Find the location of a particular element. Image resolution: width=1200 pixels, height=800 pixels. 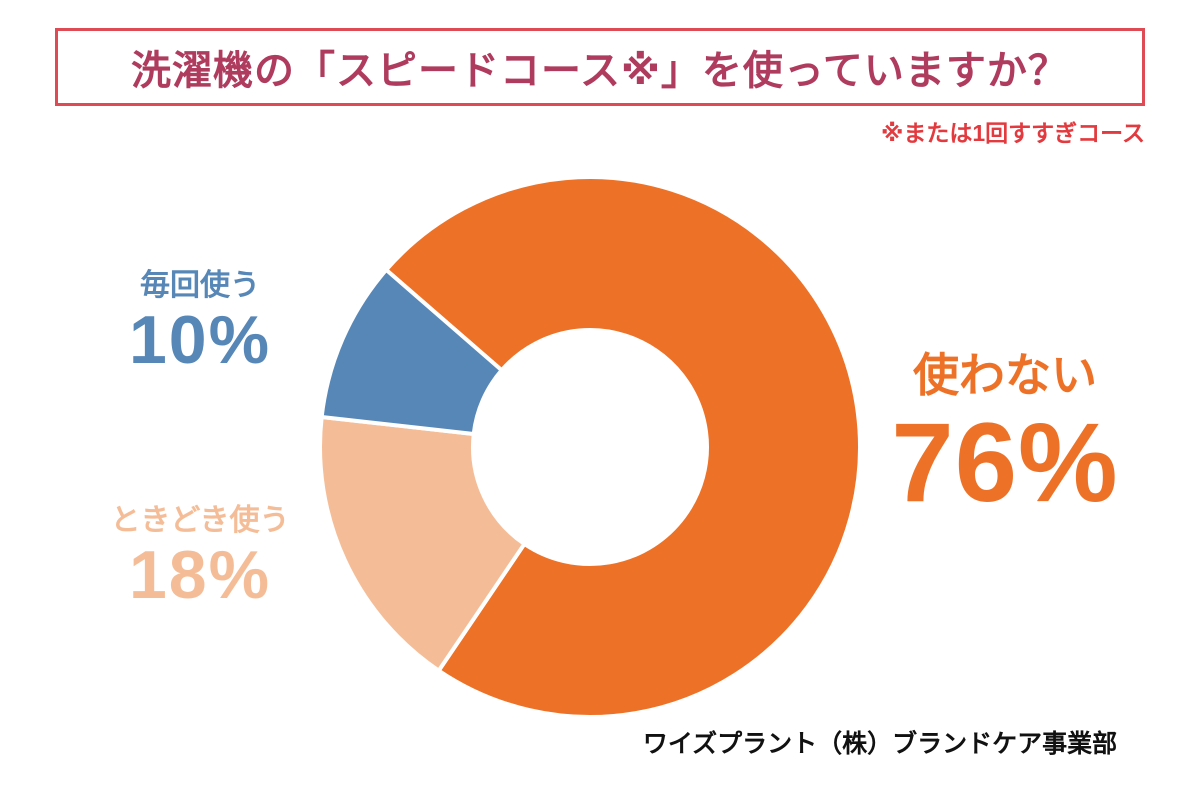

slice-name-every-time: 毎回使う is located at coordinates (200, 285).